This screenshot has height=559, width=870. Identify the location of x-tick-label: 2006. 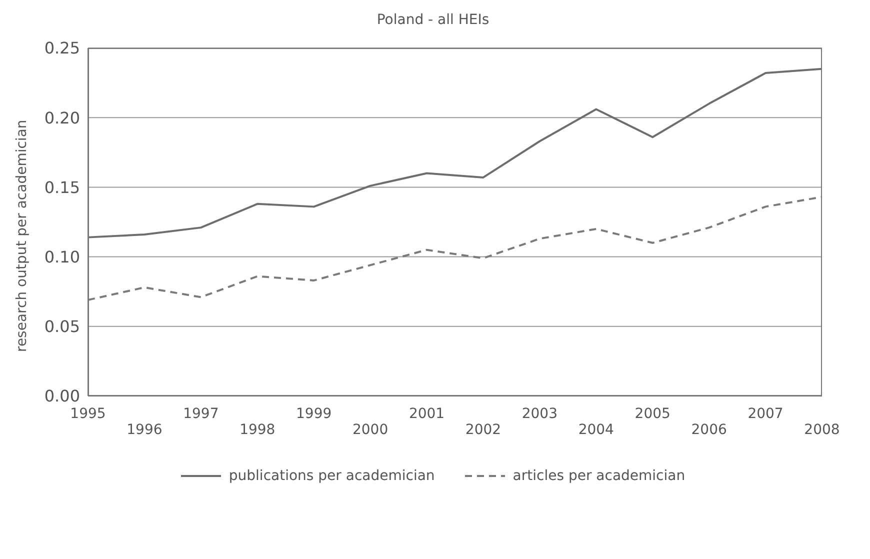
(709, 430).